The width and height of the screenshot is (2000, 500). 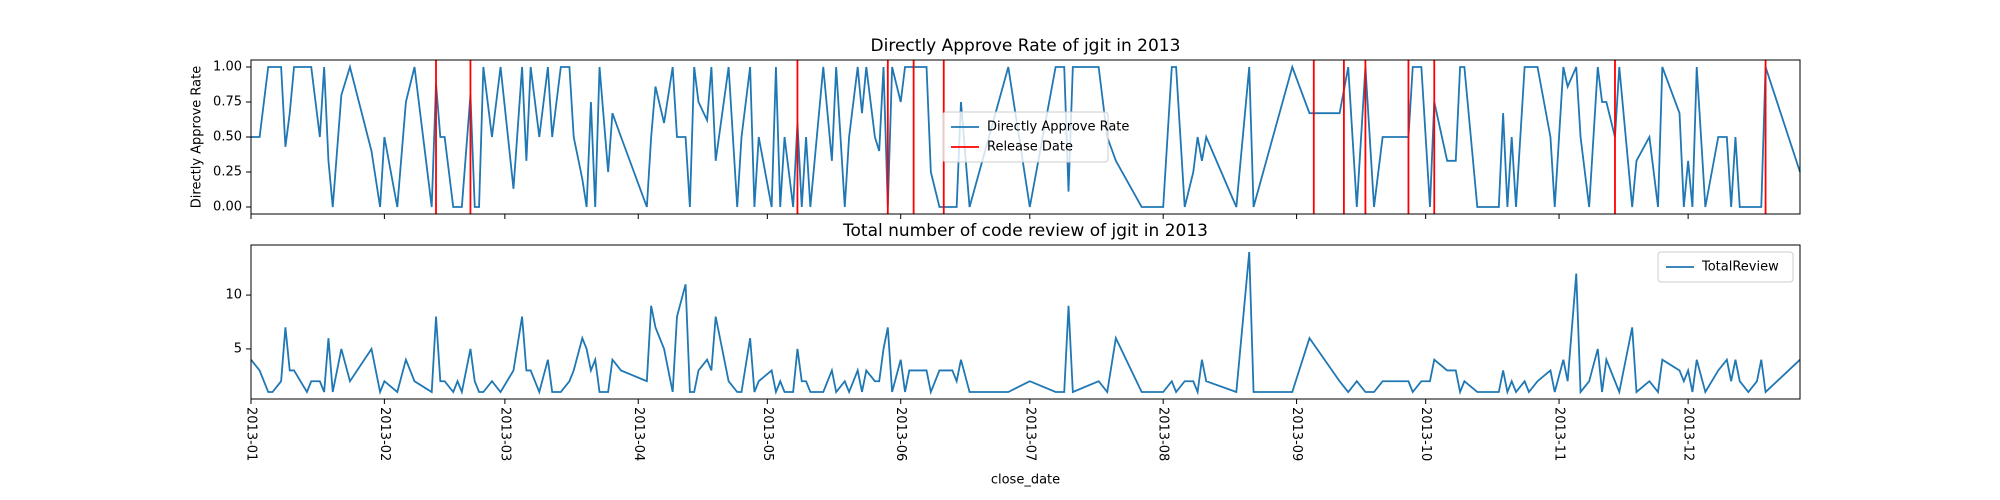 I want to click on x-tick-label: 2013-03, so click(x=504, y=434).